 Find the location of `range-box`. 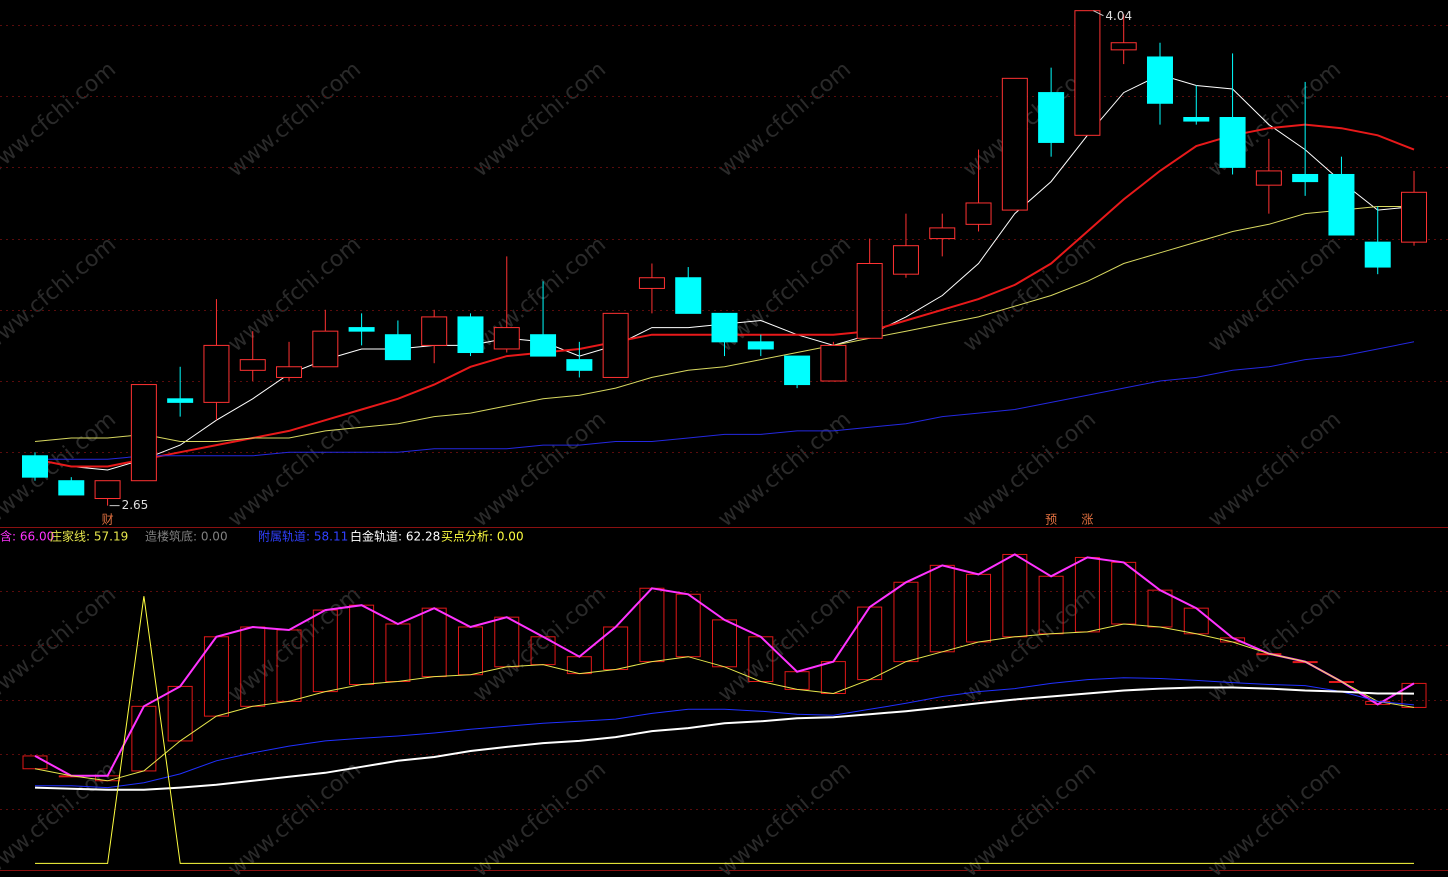

range-box is located at coordinates (1414, 695).